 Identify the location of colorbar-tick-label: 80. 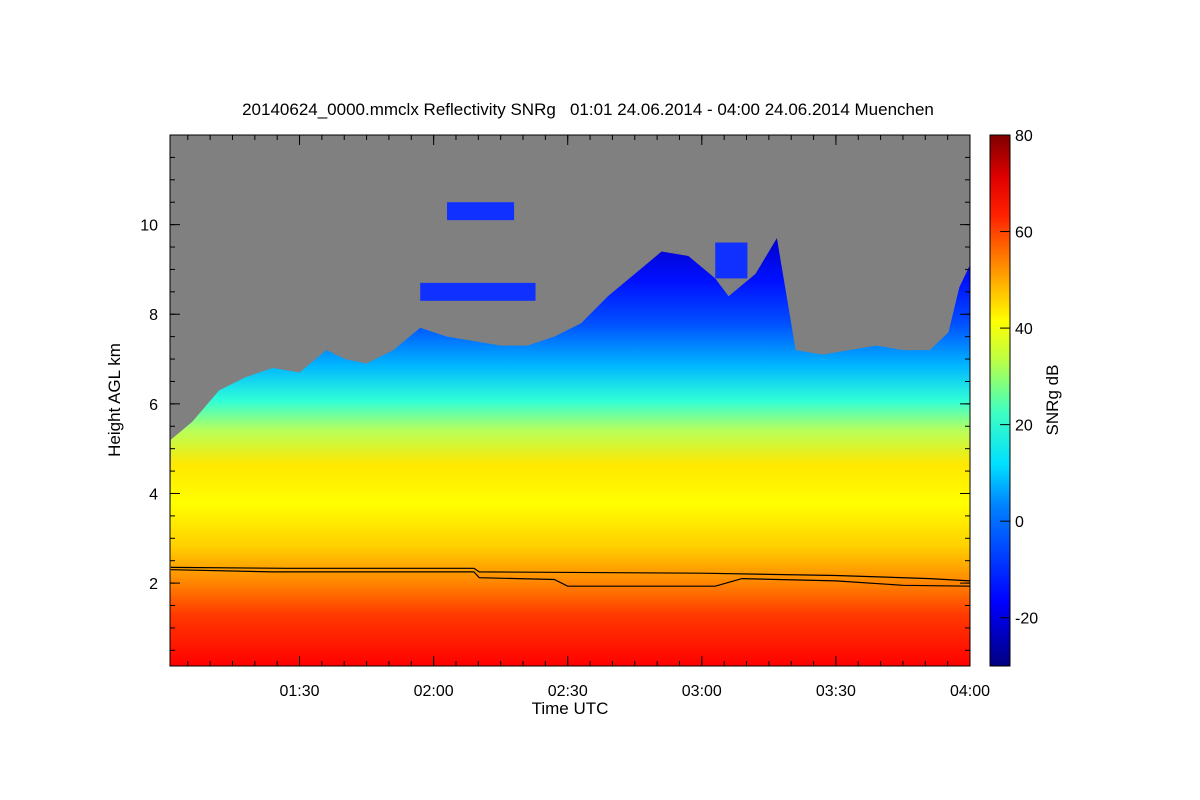
(1024, 136).